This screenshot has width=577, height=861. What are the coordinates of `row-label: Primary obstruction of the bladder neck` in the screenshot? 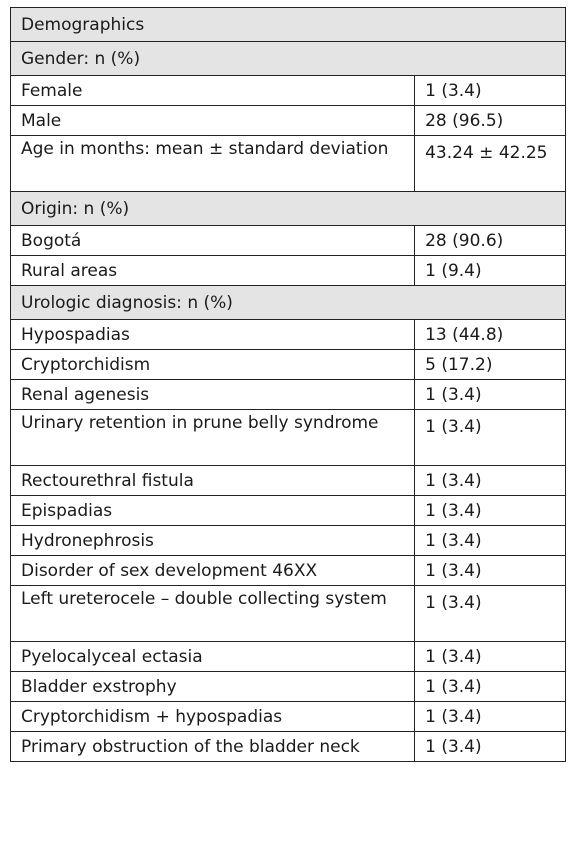 It's located at (212, 746).